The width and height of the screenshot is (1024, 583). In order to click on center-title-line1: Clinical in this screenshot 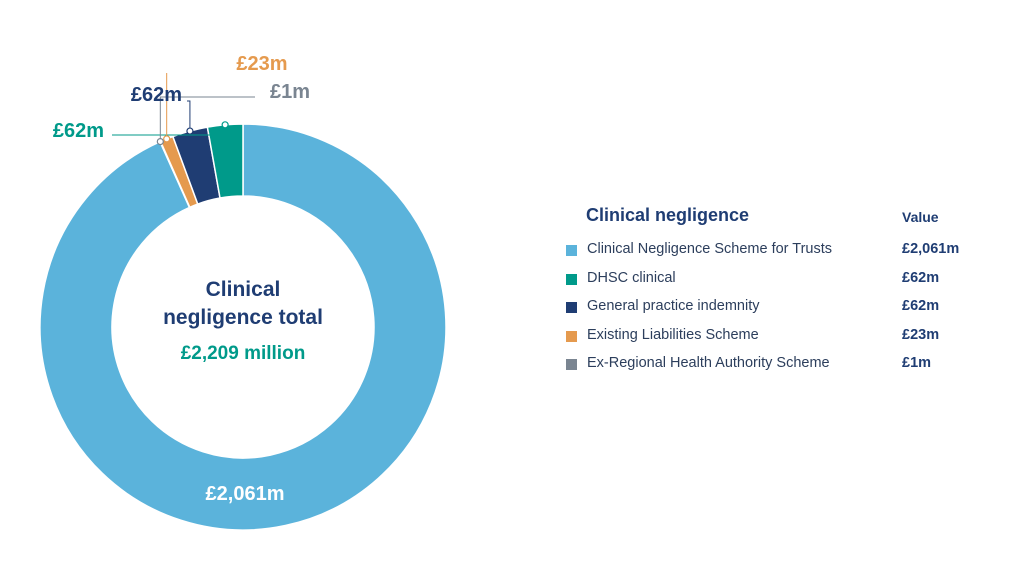, I will do `click(243, 289)`.